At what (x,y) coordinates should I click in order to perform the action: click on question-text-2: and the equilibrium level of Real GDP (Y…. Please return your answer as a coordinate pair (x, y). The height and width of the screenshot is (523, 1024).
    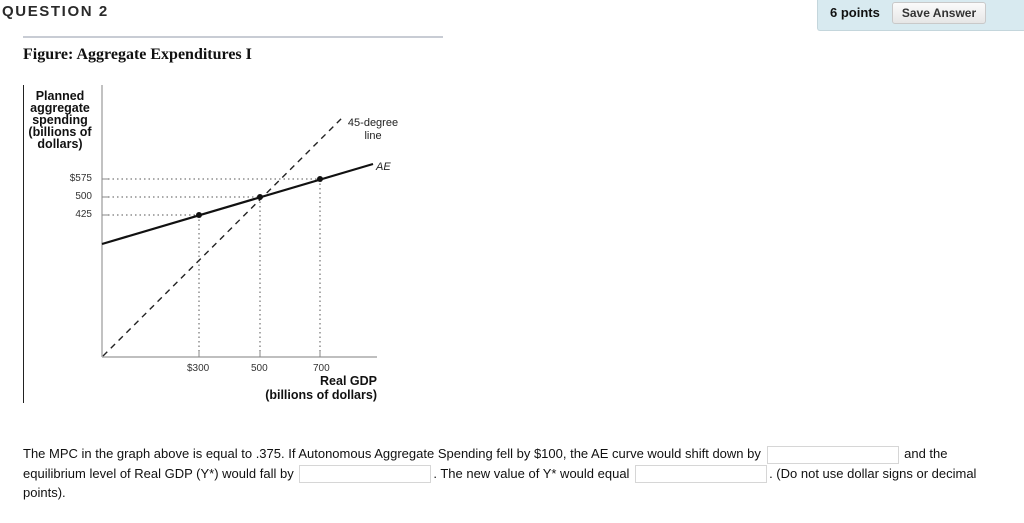
    Looking at the image, I should click on (485, 463).